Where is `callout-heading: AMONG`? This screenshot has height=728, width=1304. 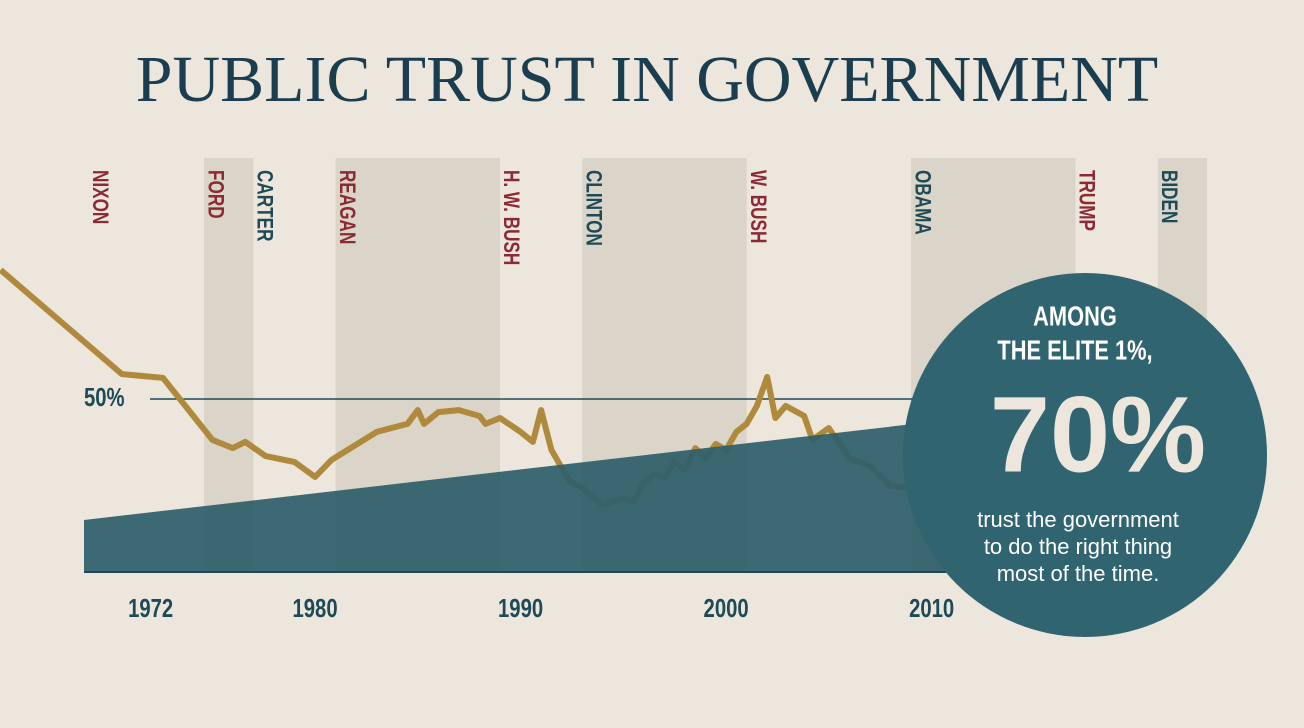
callout-heading: AMONG is located at coordinates (1075, 316).